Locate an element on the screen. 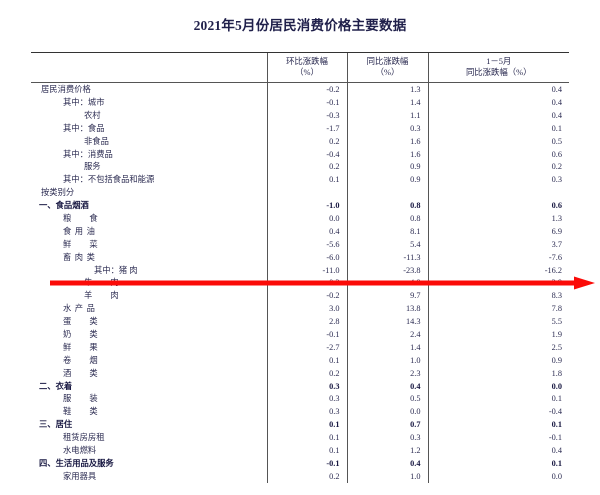  cell-yoy: 2.3 is located at coordinates (387, 373).